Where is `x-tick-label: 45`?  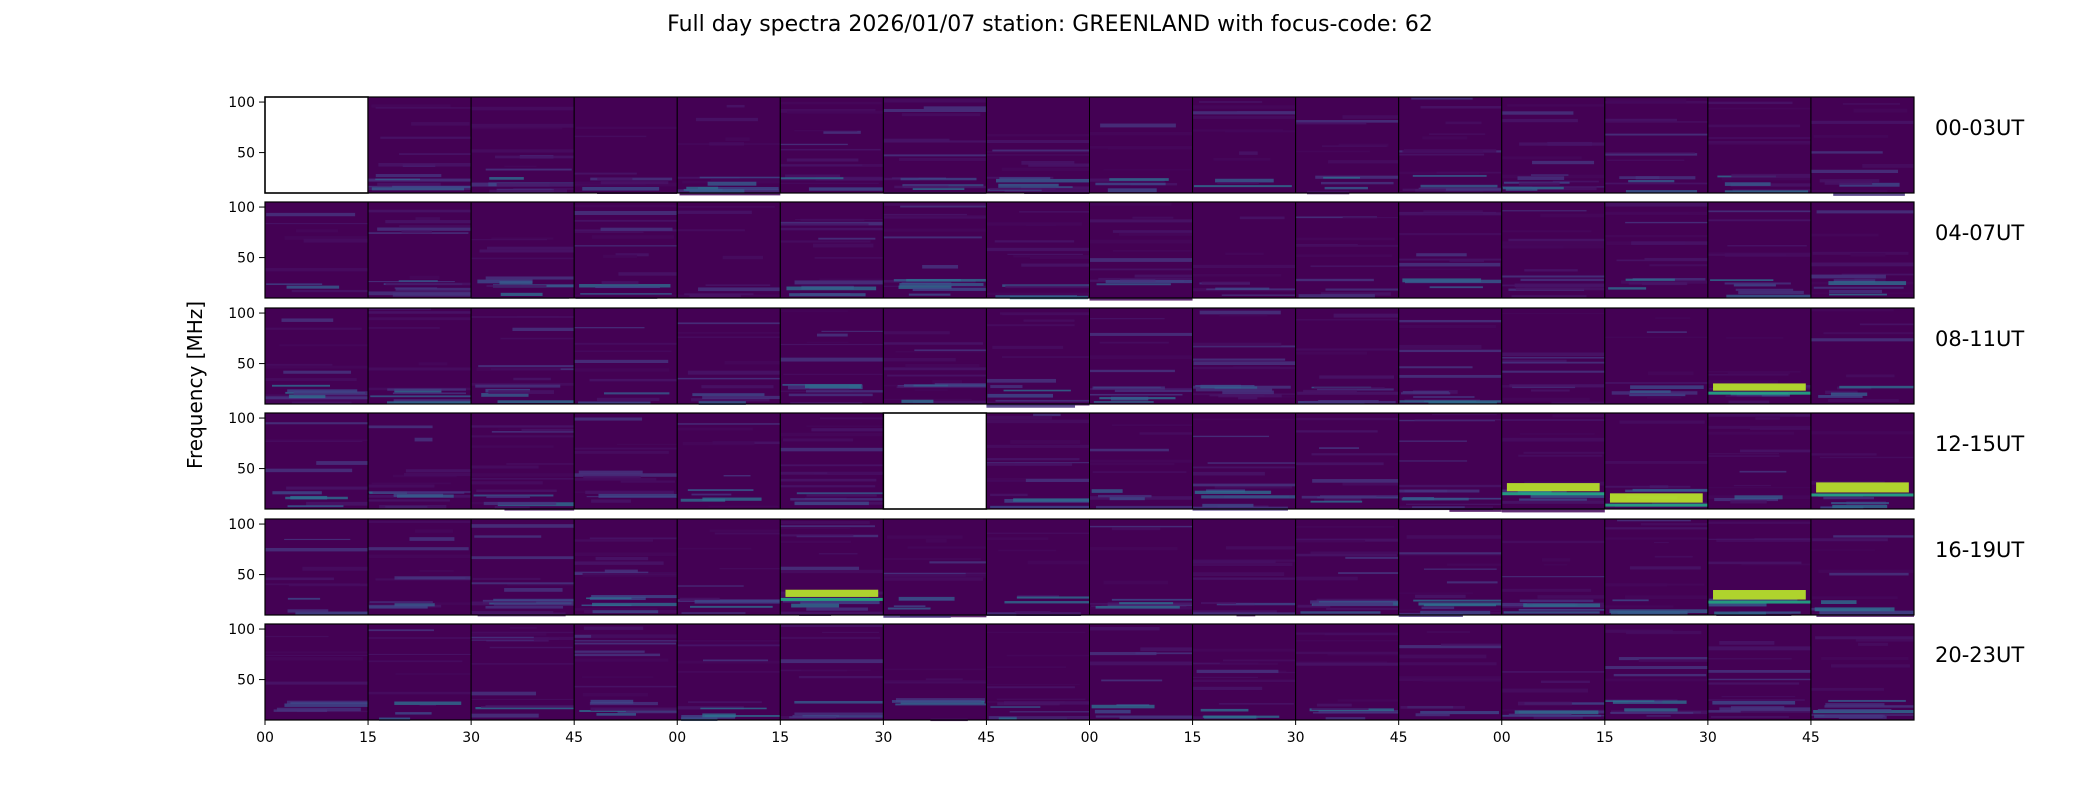 x-tick-label: 45 is located at coordinates (987, 738).